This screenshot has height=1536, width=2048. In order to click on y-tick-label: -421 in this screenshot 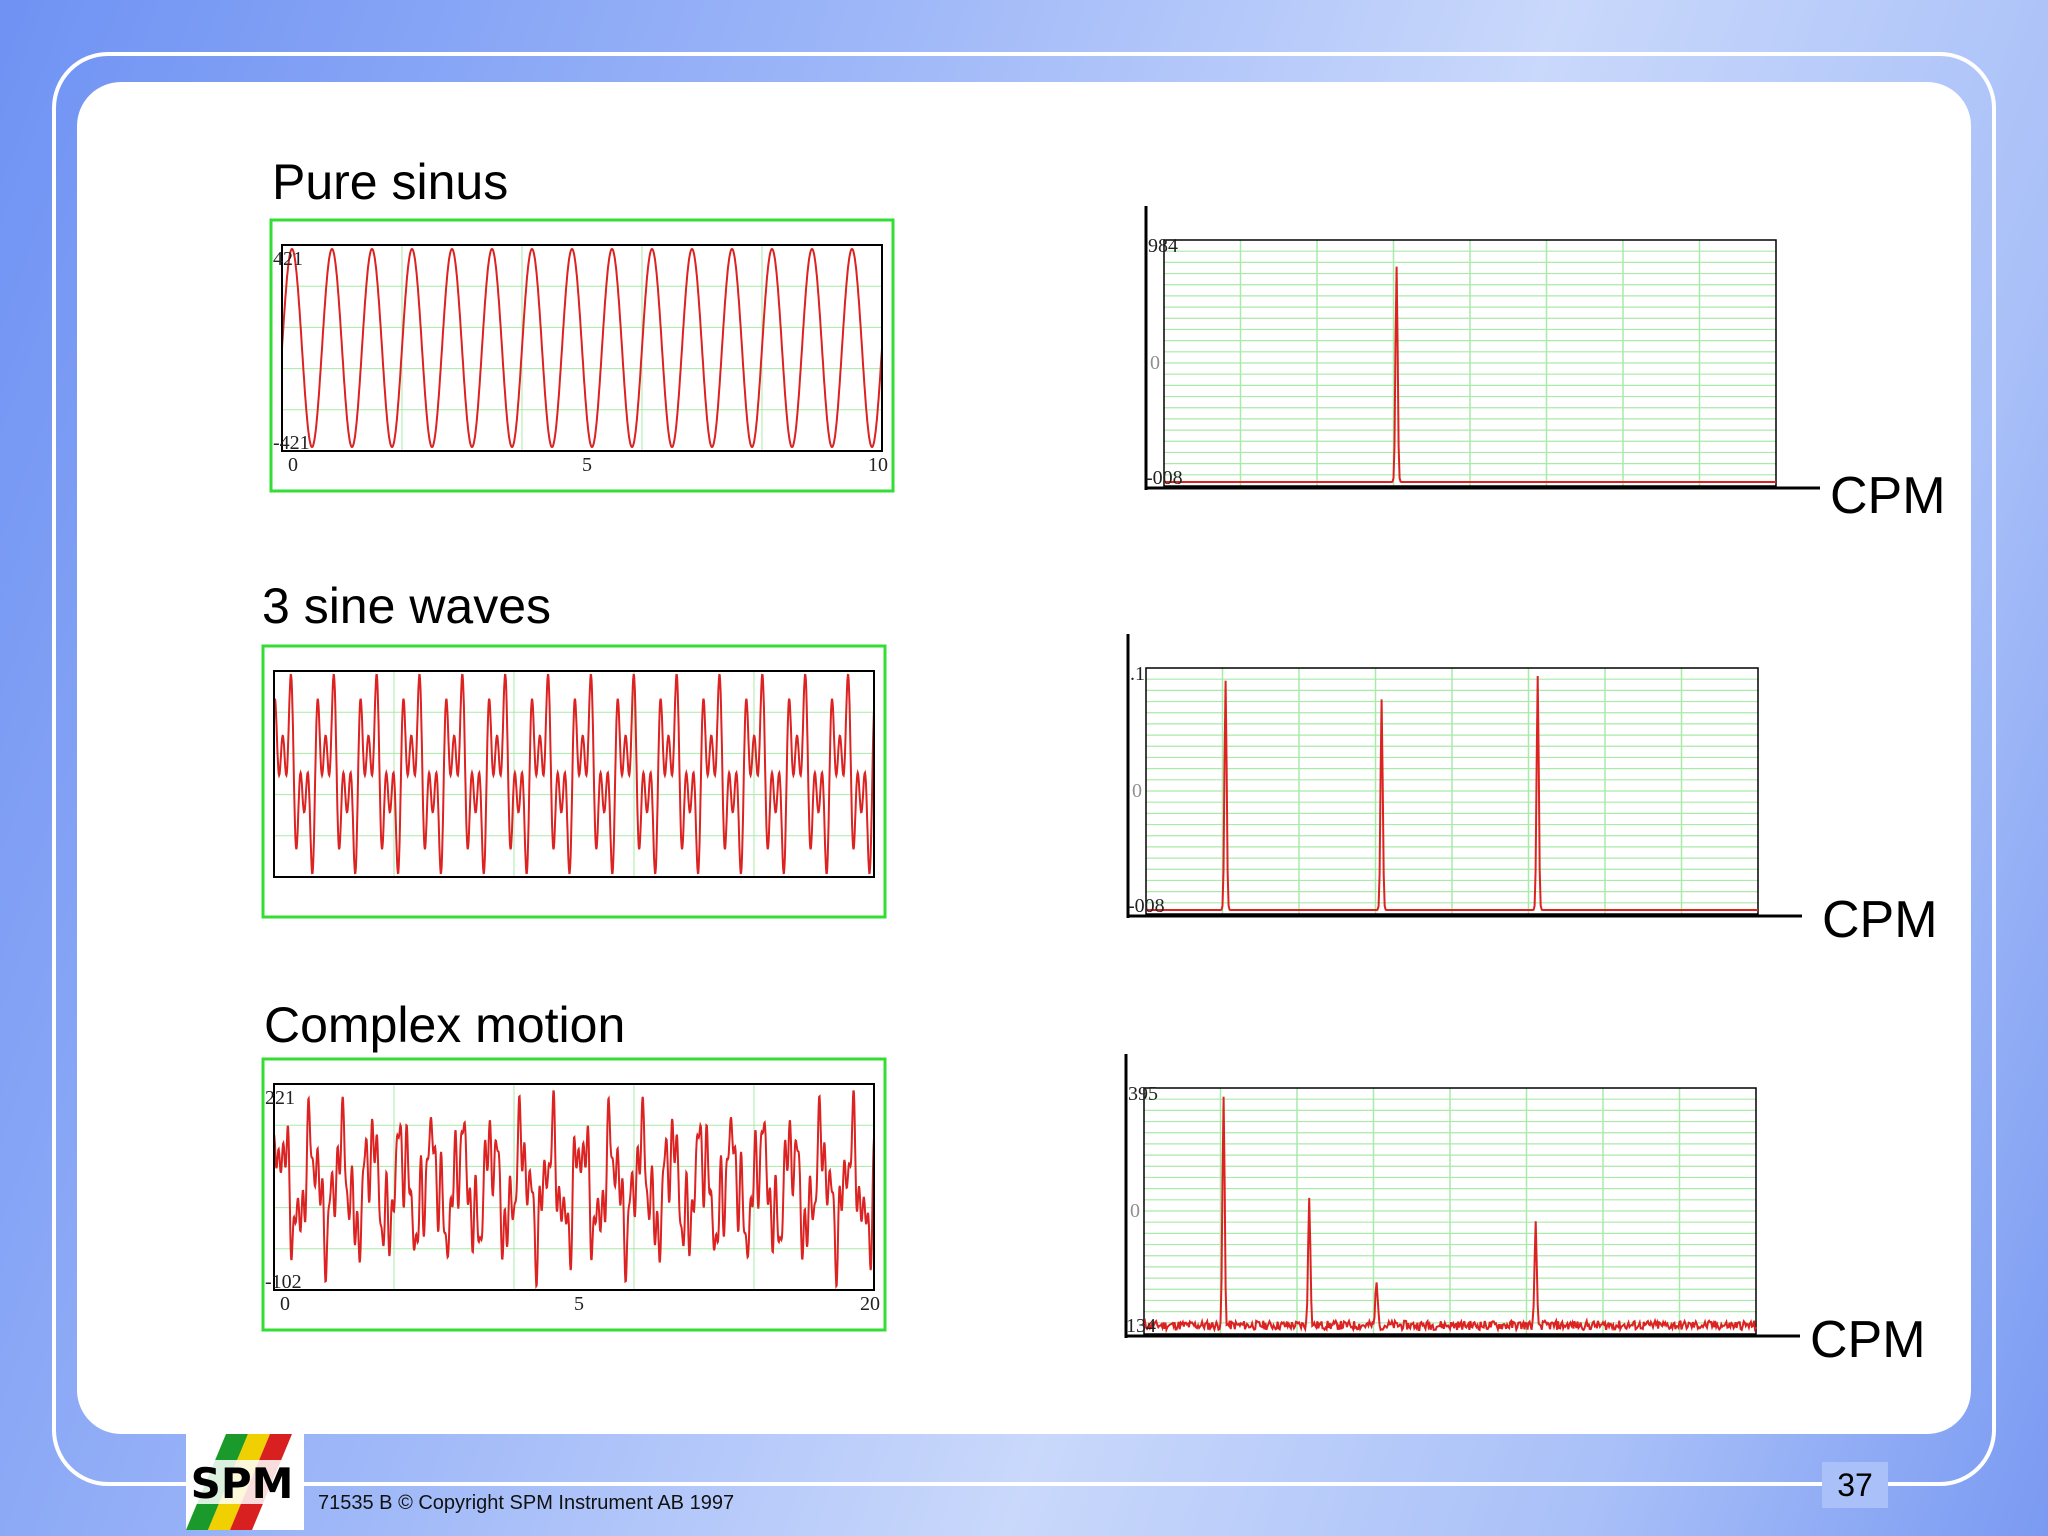, I will do `click(291, 443)`.